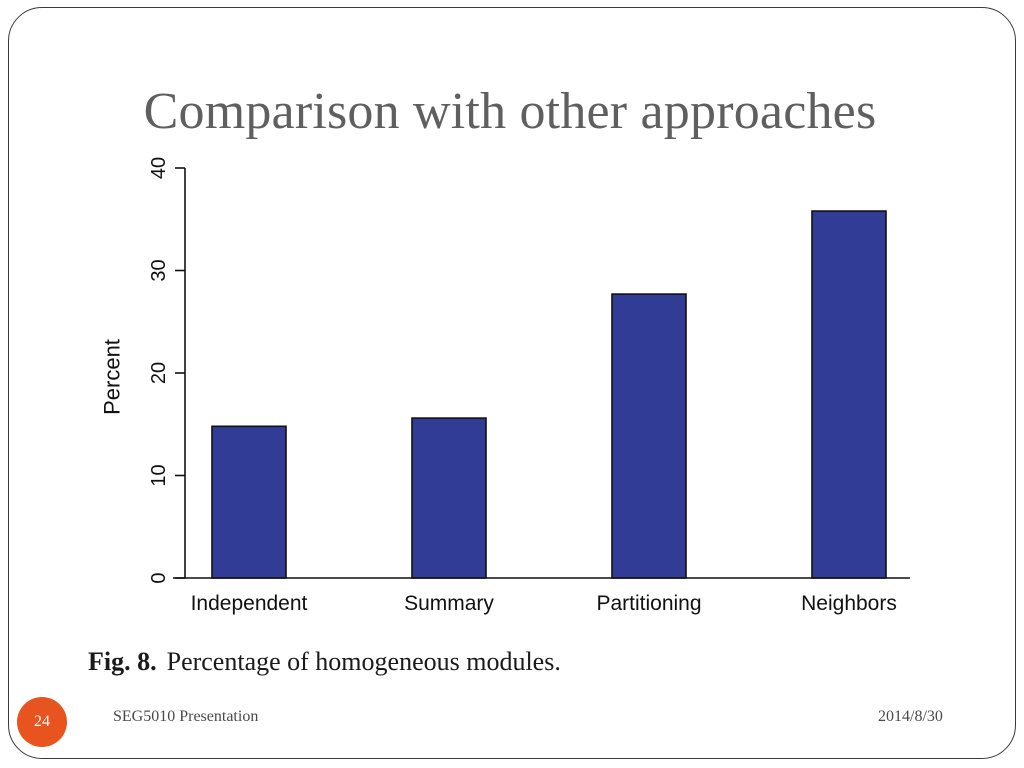  I want to click on slide-title: Comparison with other approaches, so click(510, 111).